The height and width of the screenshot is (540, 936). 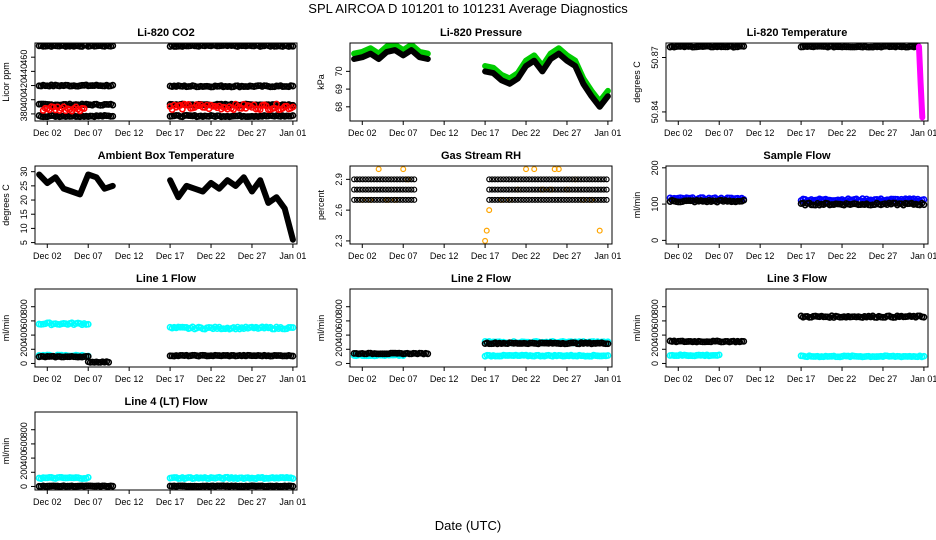 What do you see at coordinates (24, 57) in the screenshot?
I see `y-tick-label: 460` at bounding box center [24, 57].